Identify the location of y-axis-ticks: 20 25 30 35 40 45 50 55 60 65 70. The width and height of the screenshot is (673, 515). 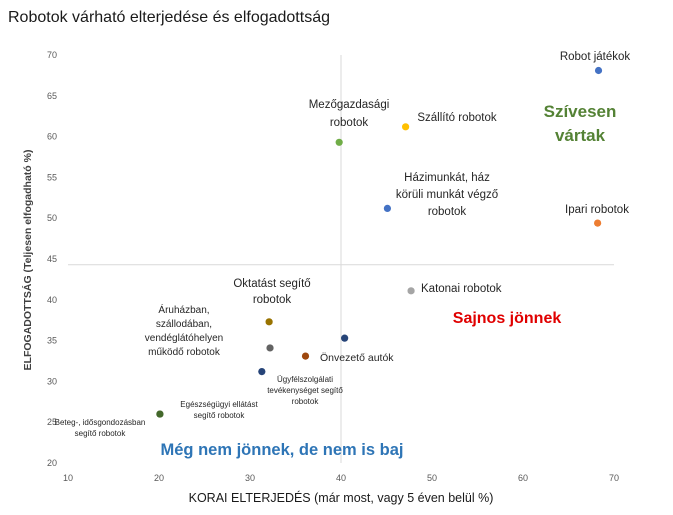
(52, 259).